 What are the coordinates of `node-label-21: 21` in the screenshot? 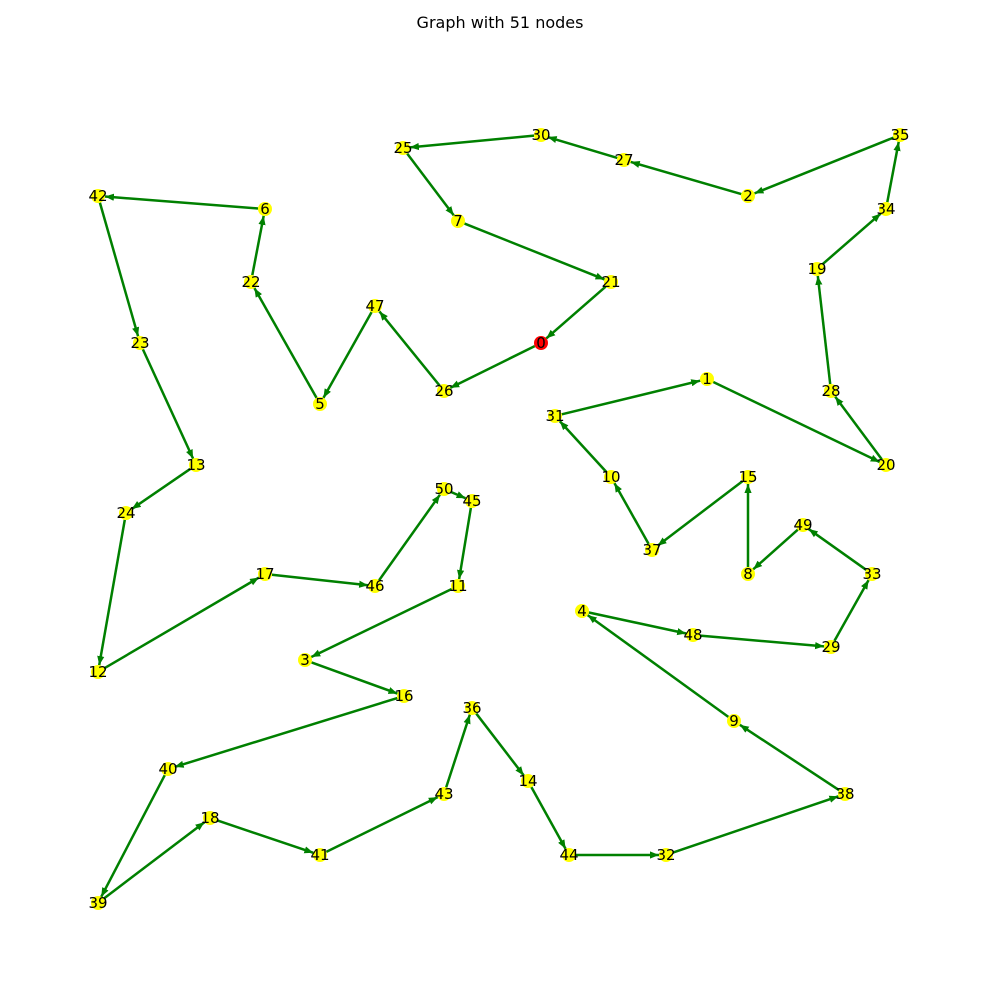 It's located at (610, 282).